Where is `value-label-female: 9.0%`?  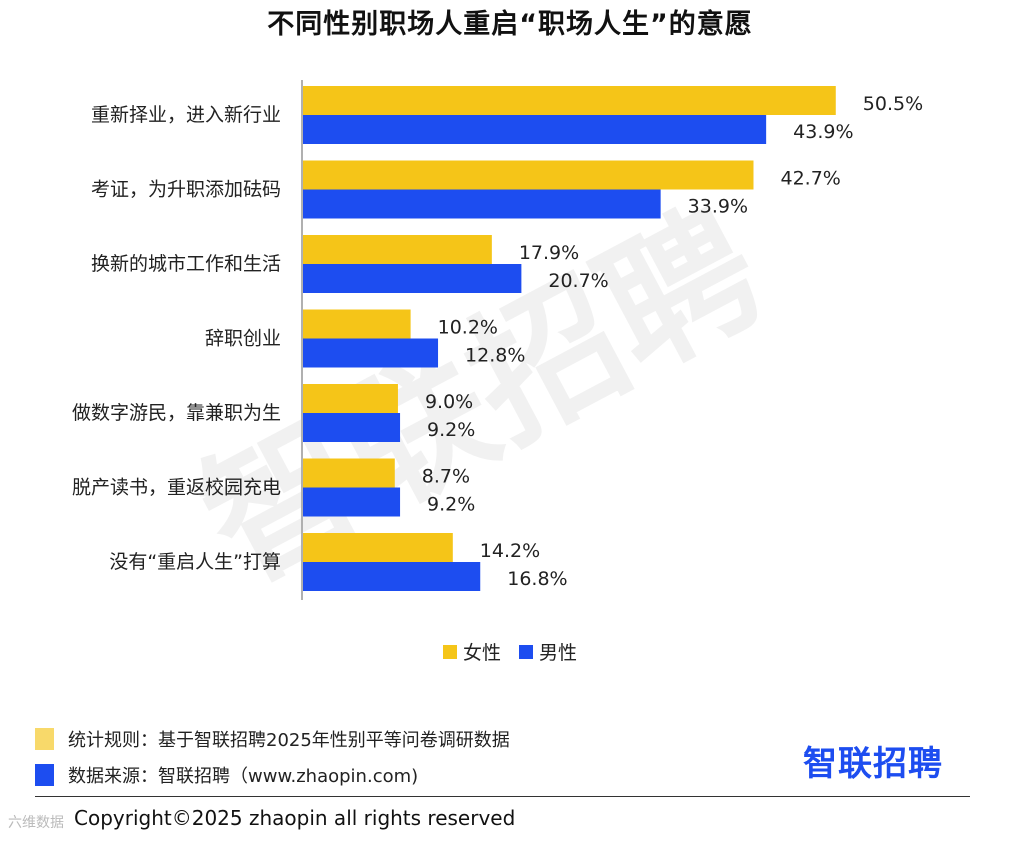
value-label-female: 9.0% is located at coordinates (449, 402).